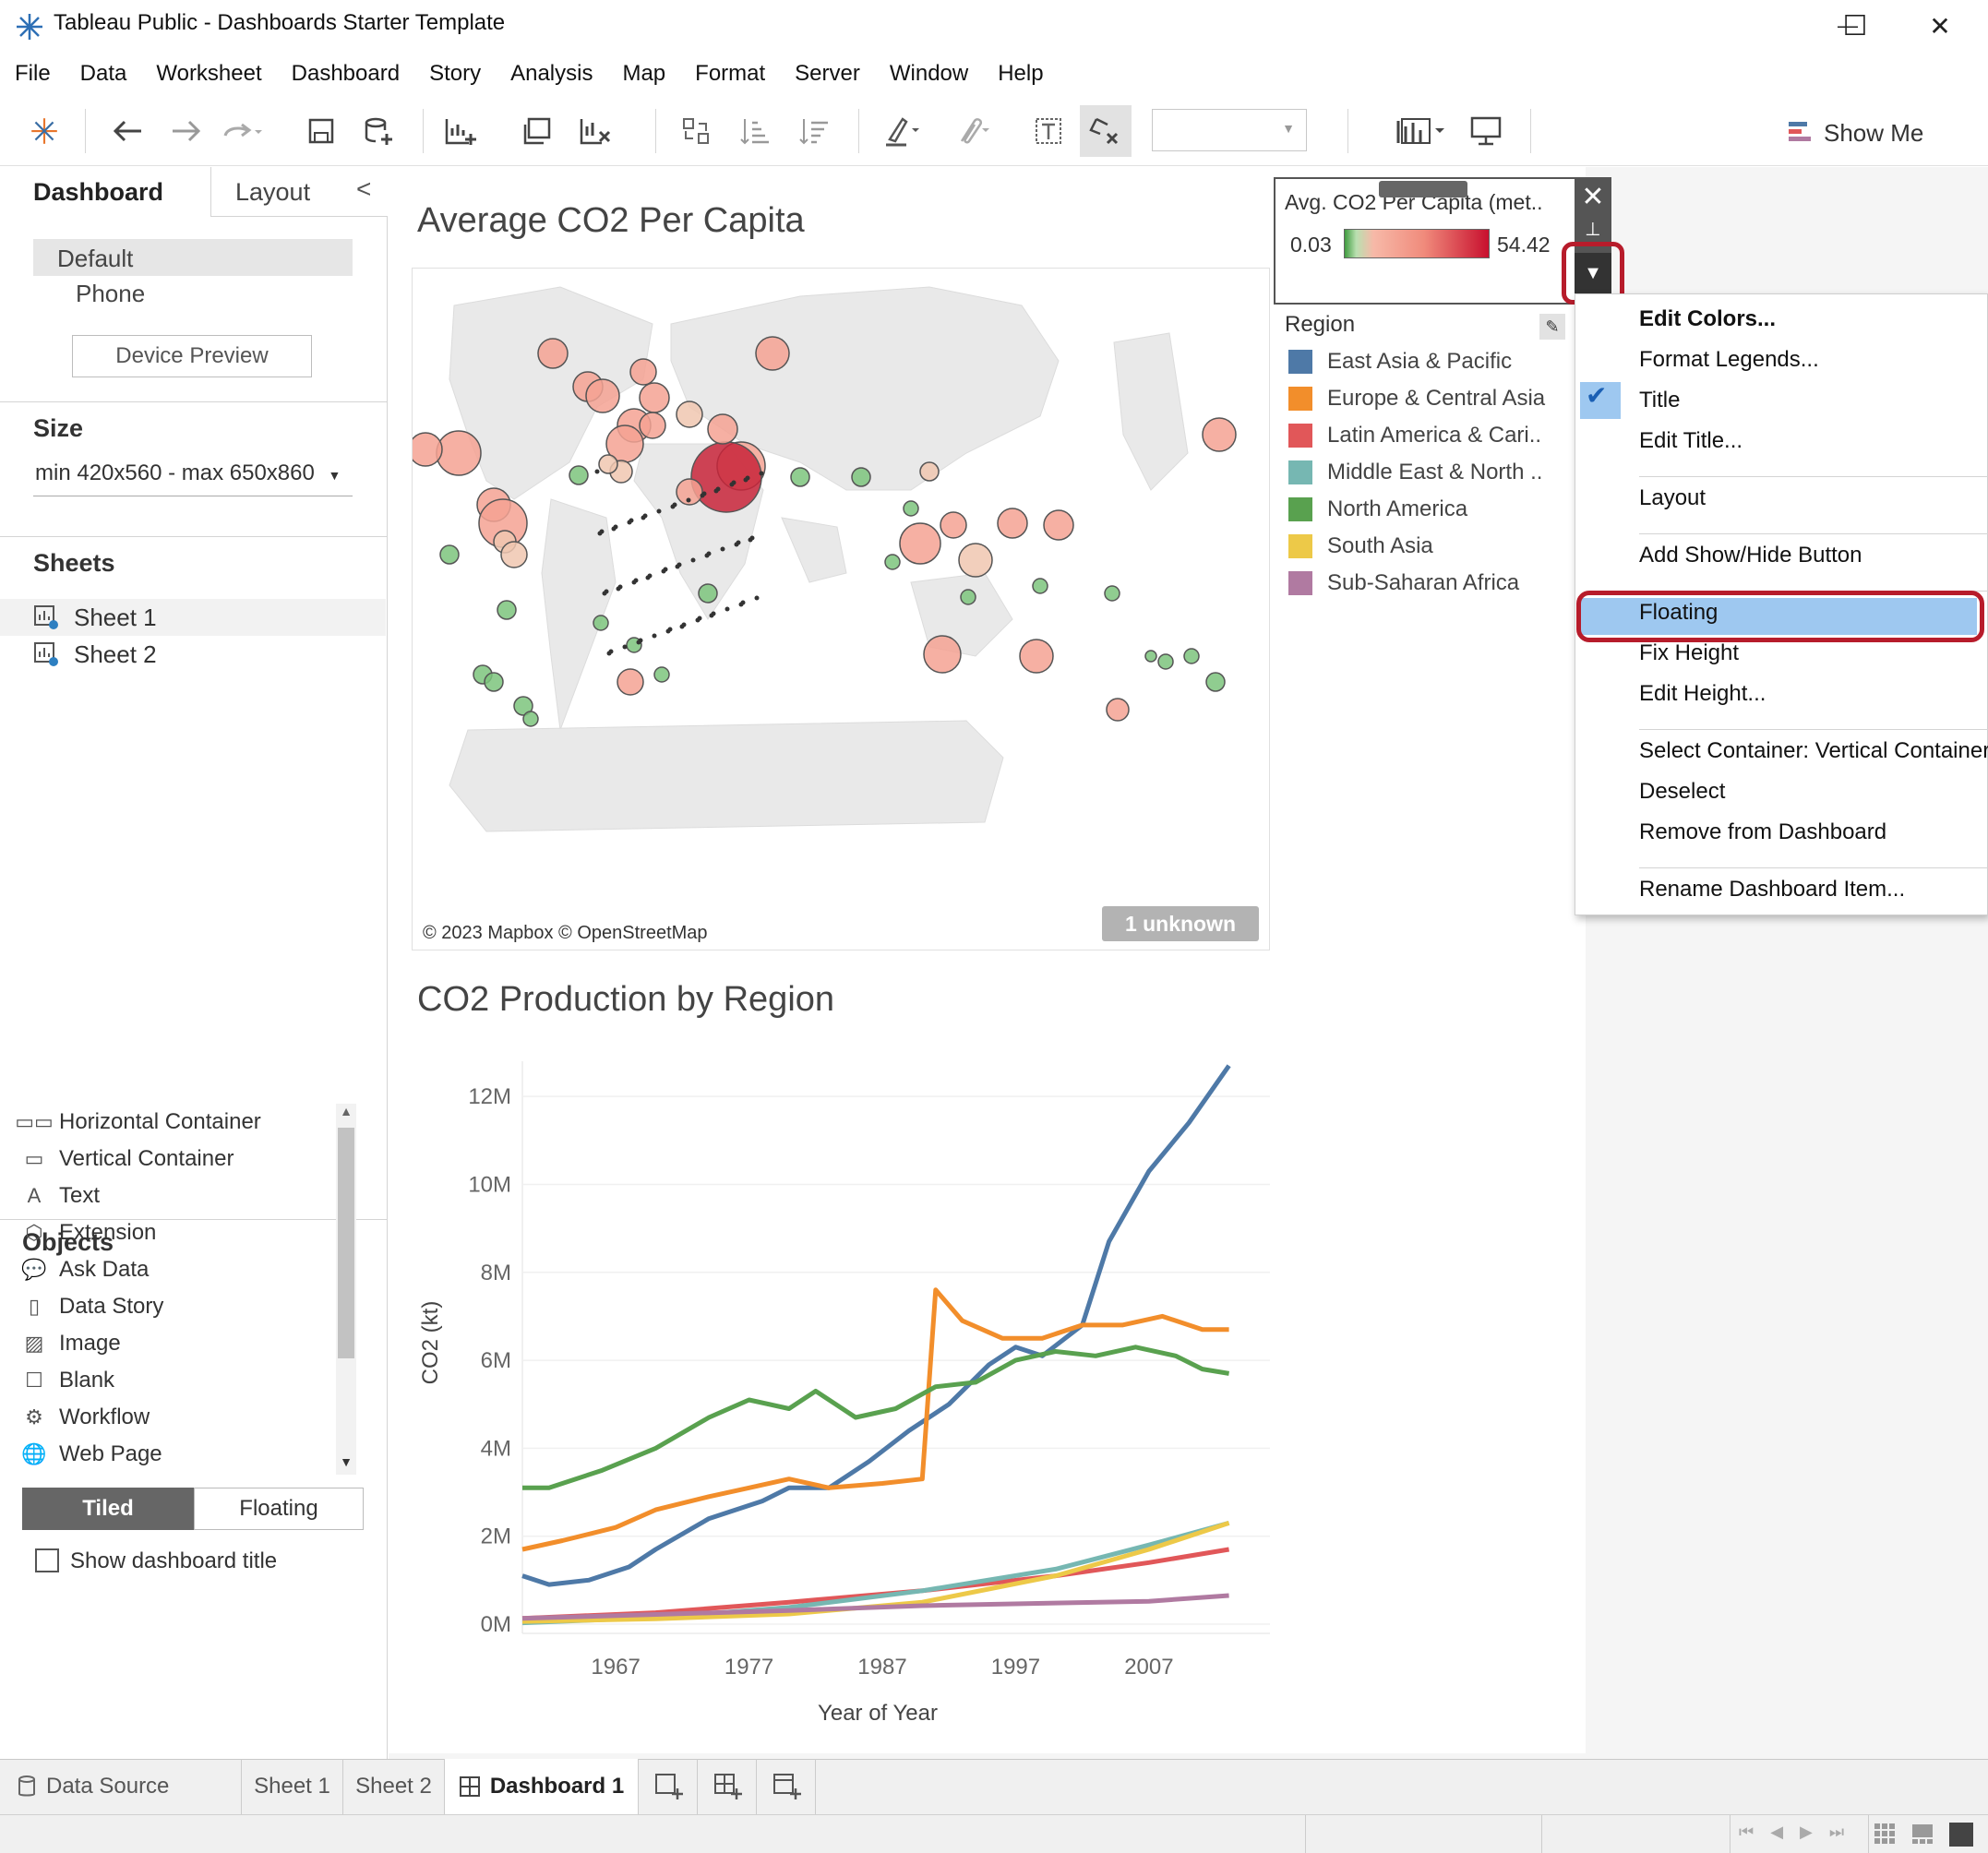 Image resolution: width=1988 pixels, height=1853 pixels. Describe the element at coordinates (193, 617) in the screenshot. I see `sheet-item-1: Sheet 1` at that location.